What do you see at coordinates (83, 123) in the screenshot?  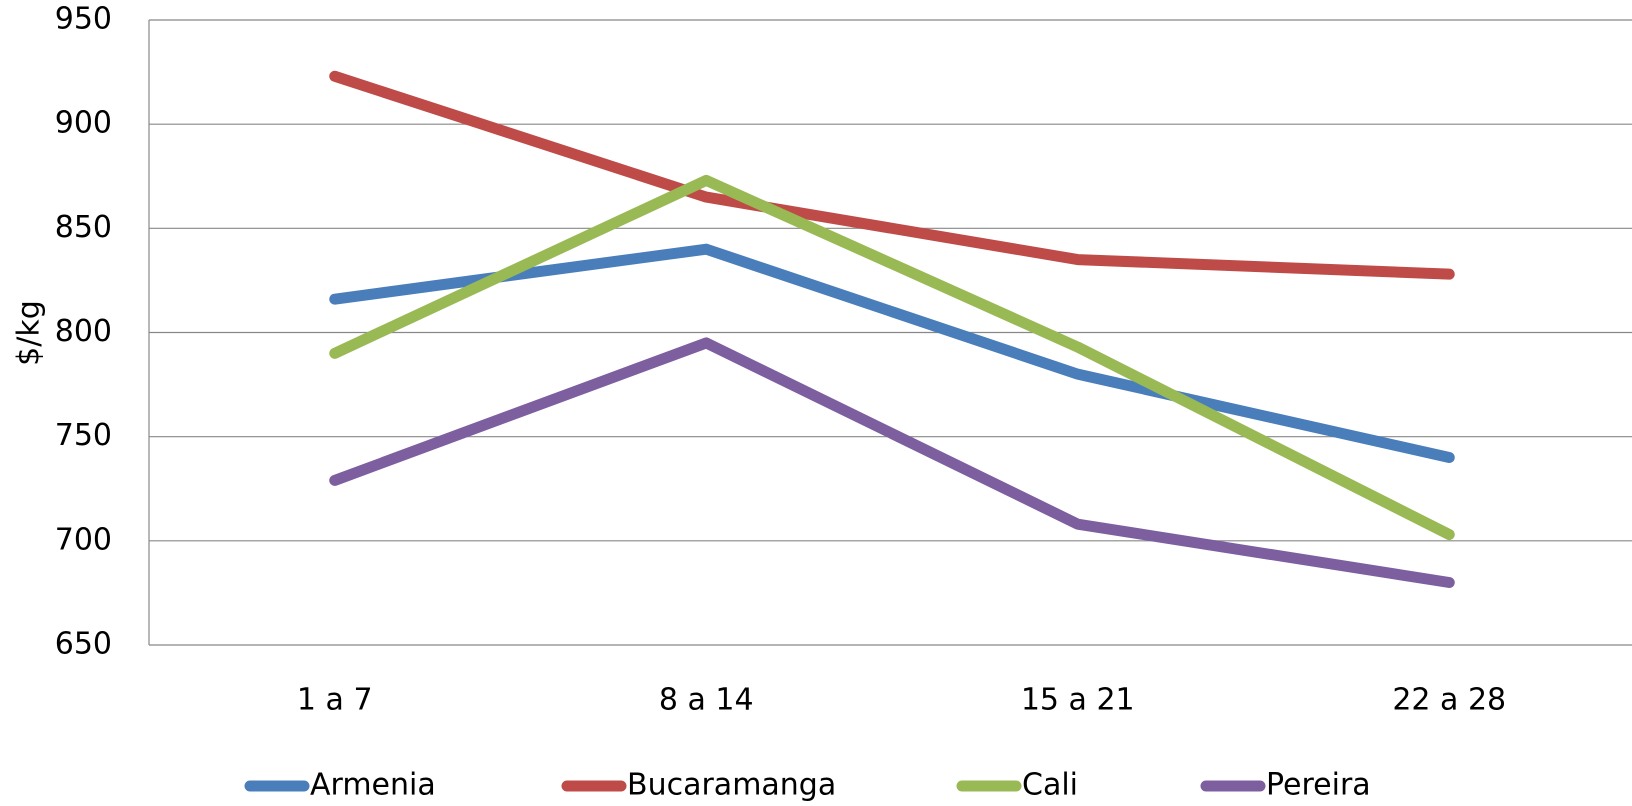 I see `y-tick-label: 900` at bounding box center [83, 123].